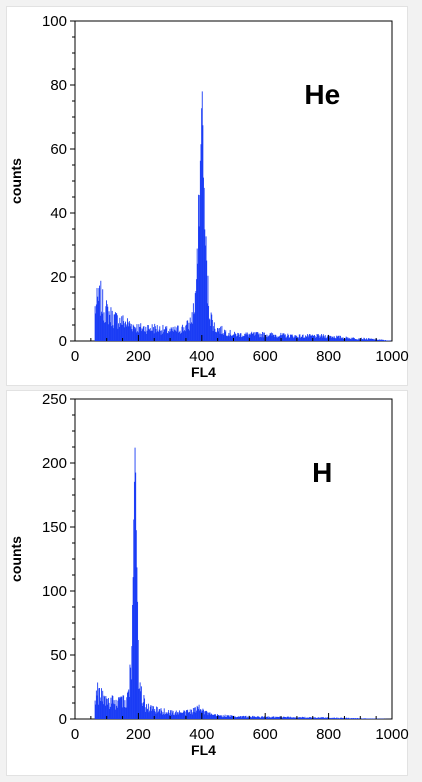 The image size is (422, 782). Describe the element at coordinates (265, 734) in the screenshot. I see `x-tick-label: 600` at that location.